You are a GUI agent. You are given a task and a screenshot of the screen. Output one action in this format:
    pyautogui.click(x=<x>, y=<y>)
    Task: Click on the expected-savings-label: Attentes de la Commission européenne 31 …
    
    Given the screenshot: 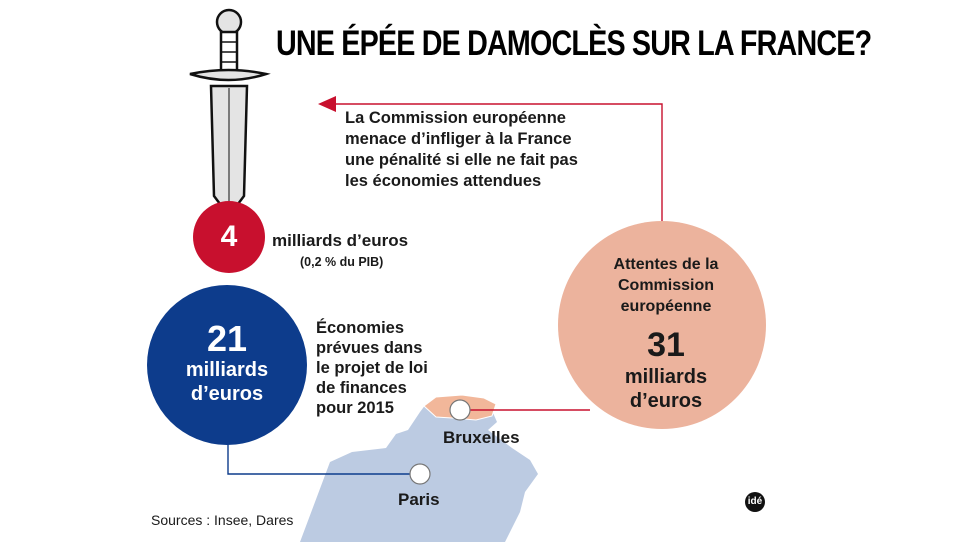 What is the action you would take?
    pyautogui.click(x=666, y=333)
    